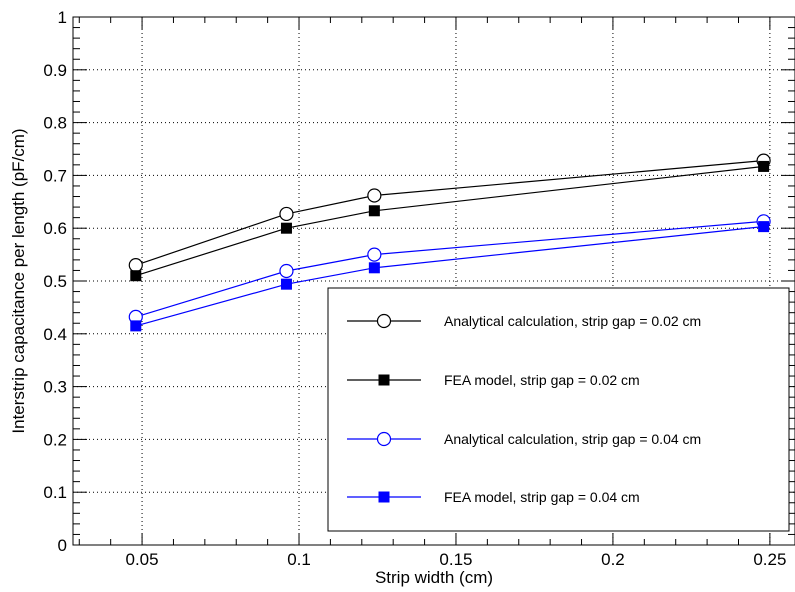 The image size is (795, 592). What do you see at coordinates (55, 387) in the screenshot?
I see `y-tick-label: 0.3` at bounding box center [55, 387].